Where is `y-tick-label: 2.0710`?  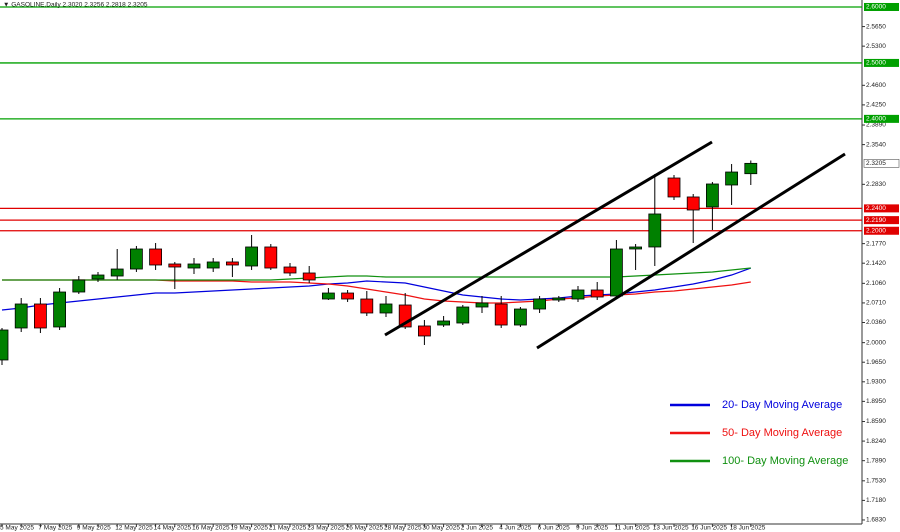
y-tick-label: 2.0710 is located at coordinates (876, 303).